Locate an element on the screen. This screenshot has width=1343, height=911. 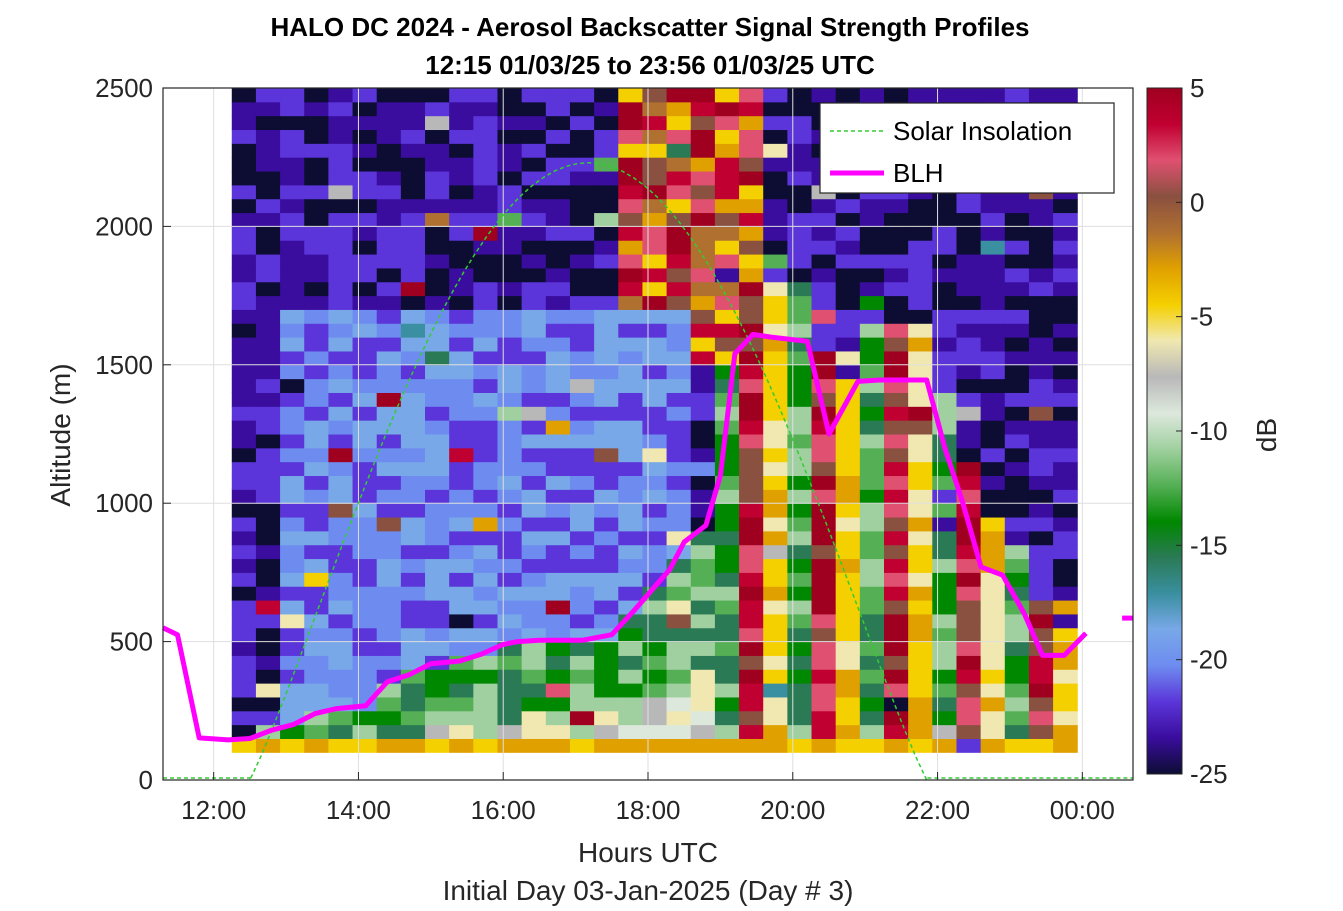
x-tick-label: 22:00 is located at coordinates (937, 810).